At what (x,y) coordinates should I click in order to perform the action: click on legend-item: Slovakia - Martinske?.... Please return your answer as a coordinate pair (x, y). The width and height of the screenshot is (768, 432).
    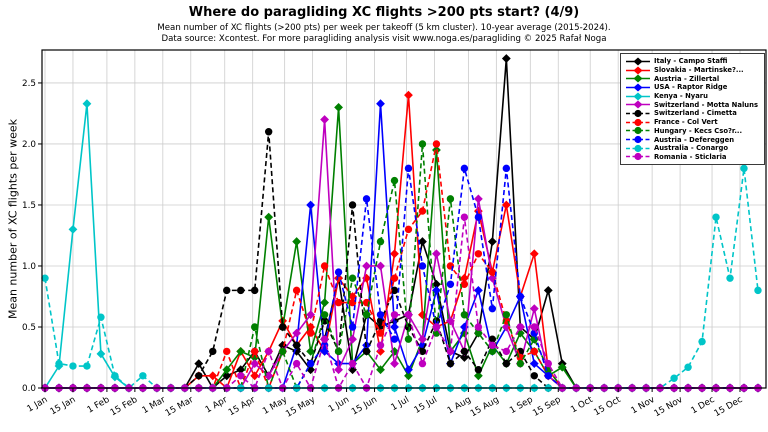
    Looking at the image, I should click on (691, 70).